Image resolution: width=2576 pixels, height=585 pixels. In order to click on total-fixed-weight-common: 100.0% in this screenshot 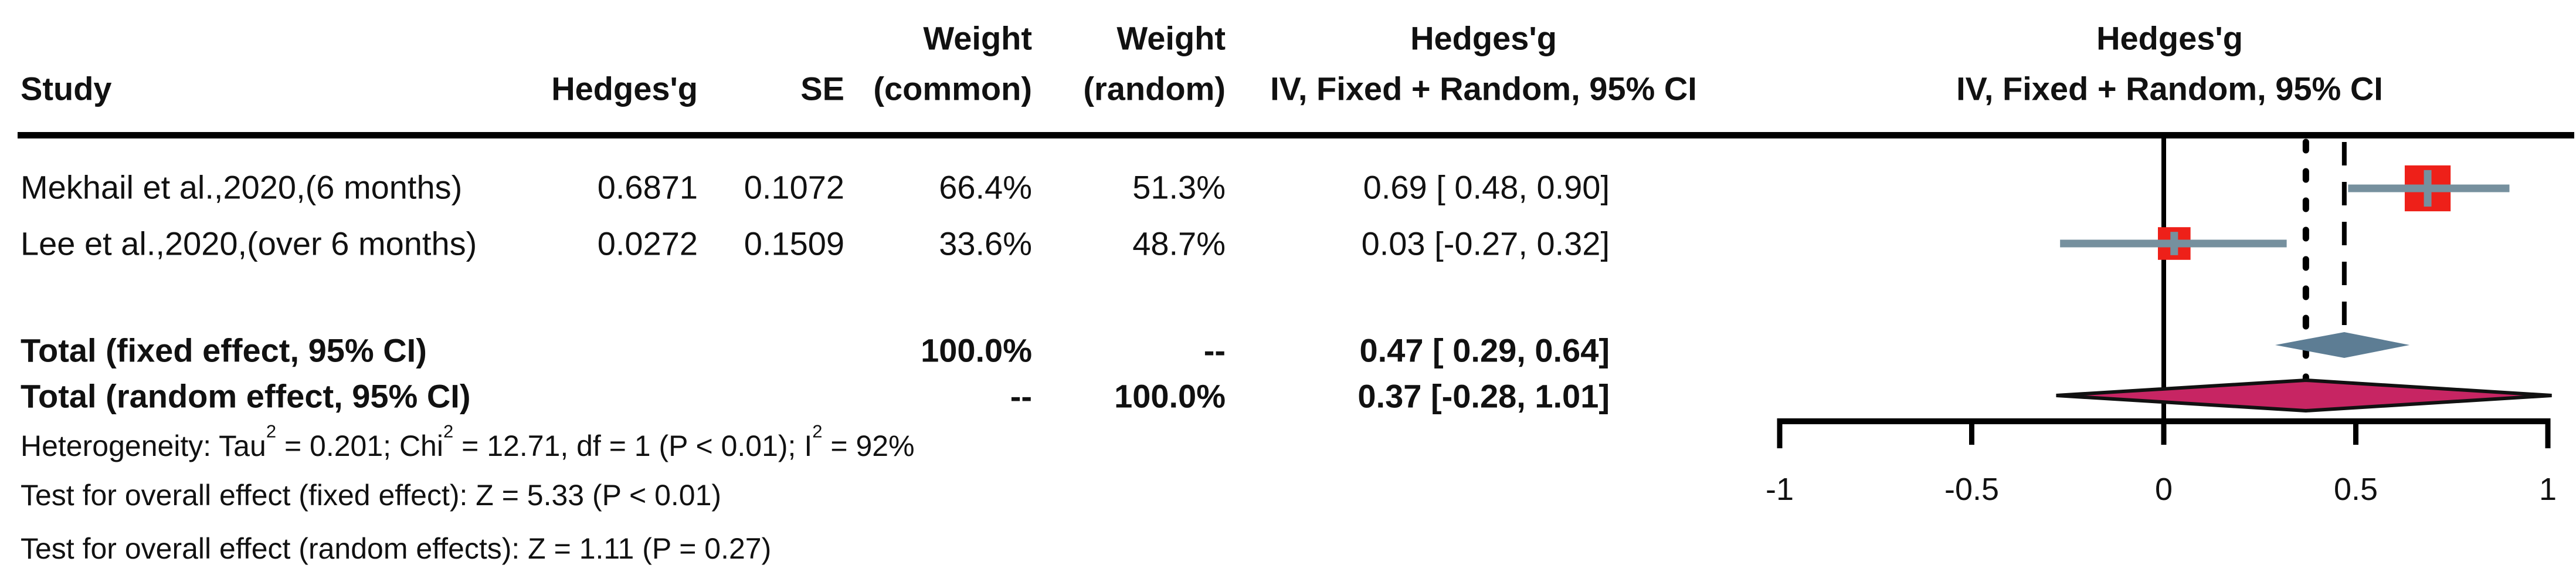, I will do `click(976, 350)`.